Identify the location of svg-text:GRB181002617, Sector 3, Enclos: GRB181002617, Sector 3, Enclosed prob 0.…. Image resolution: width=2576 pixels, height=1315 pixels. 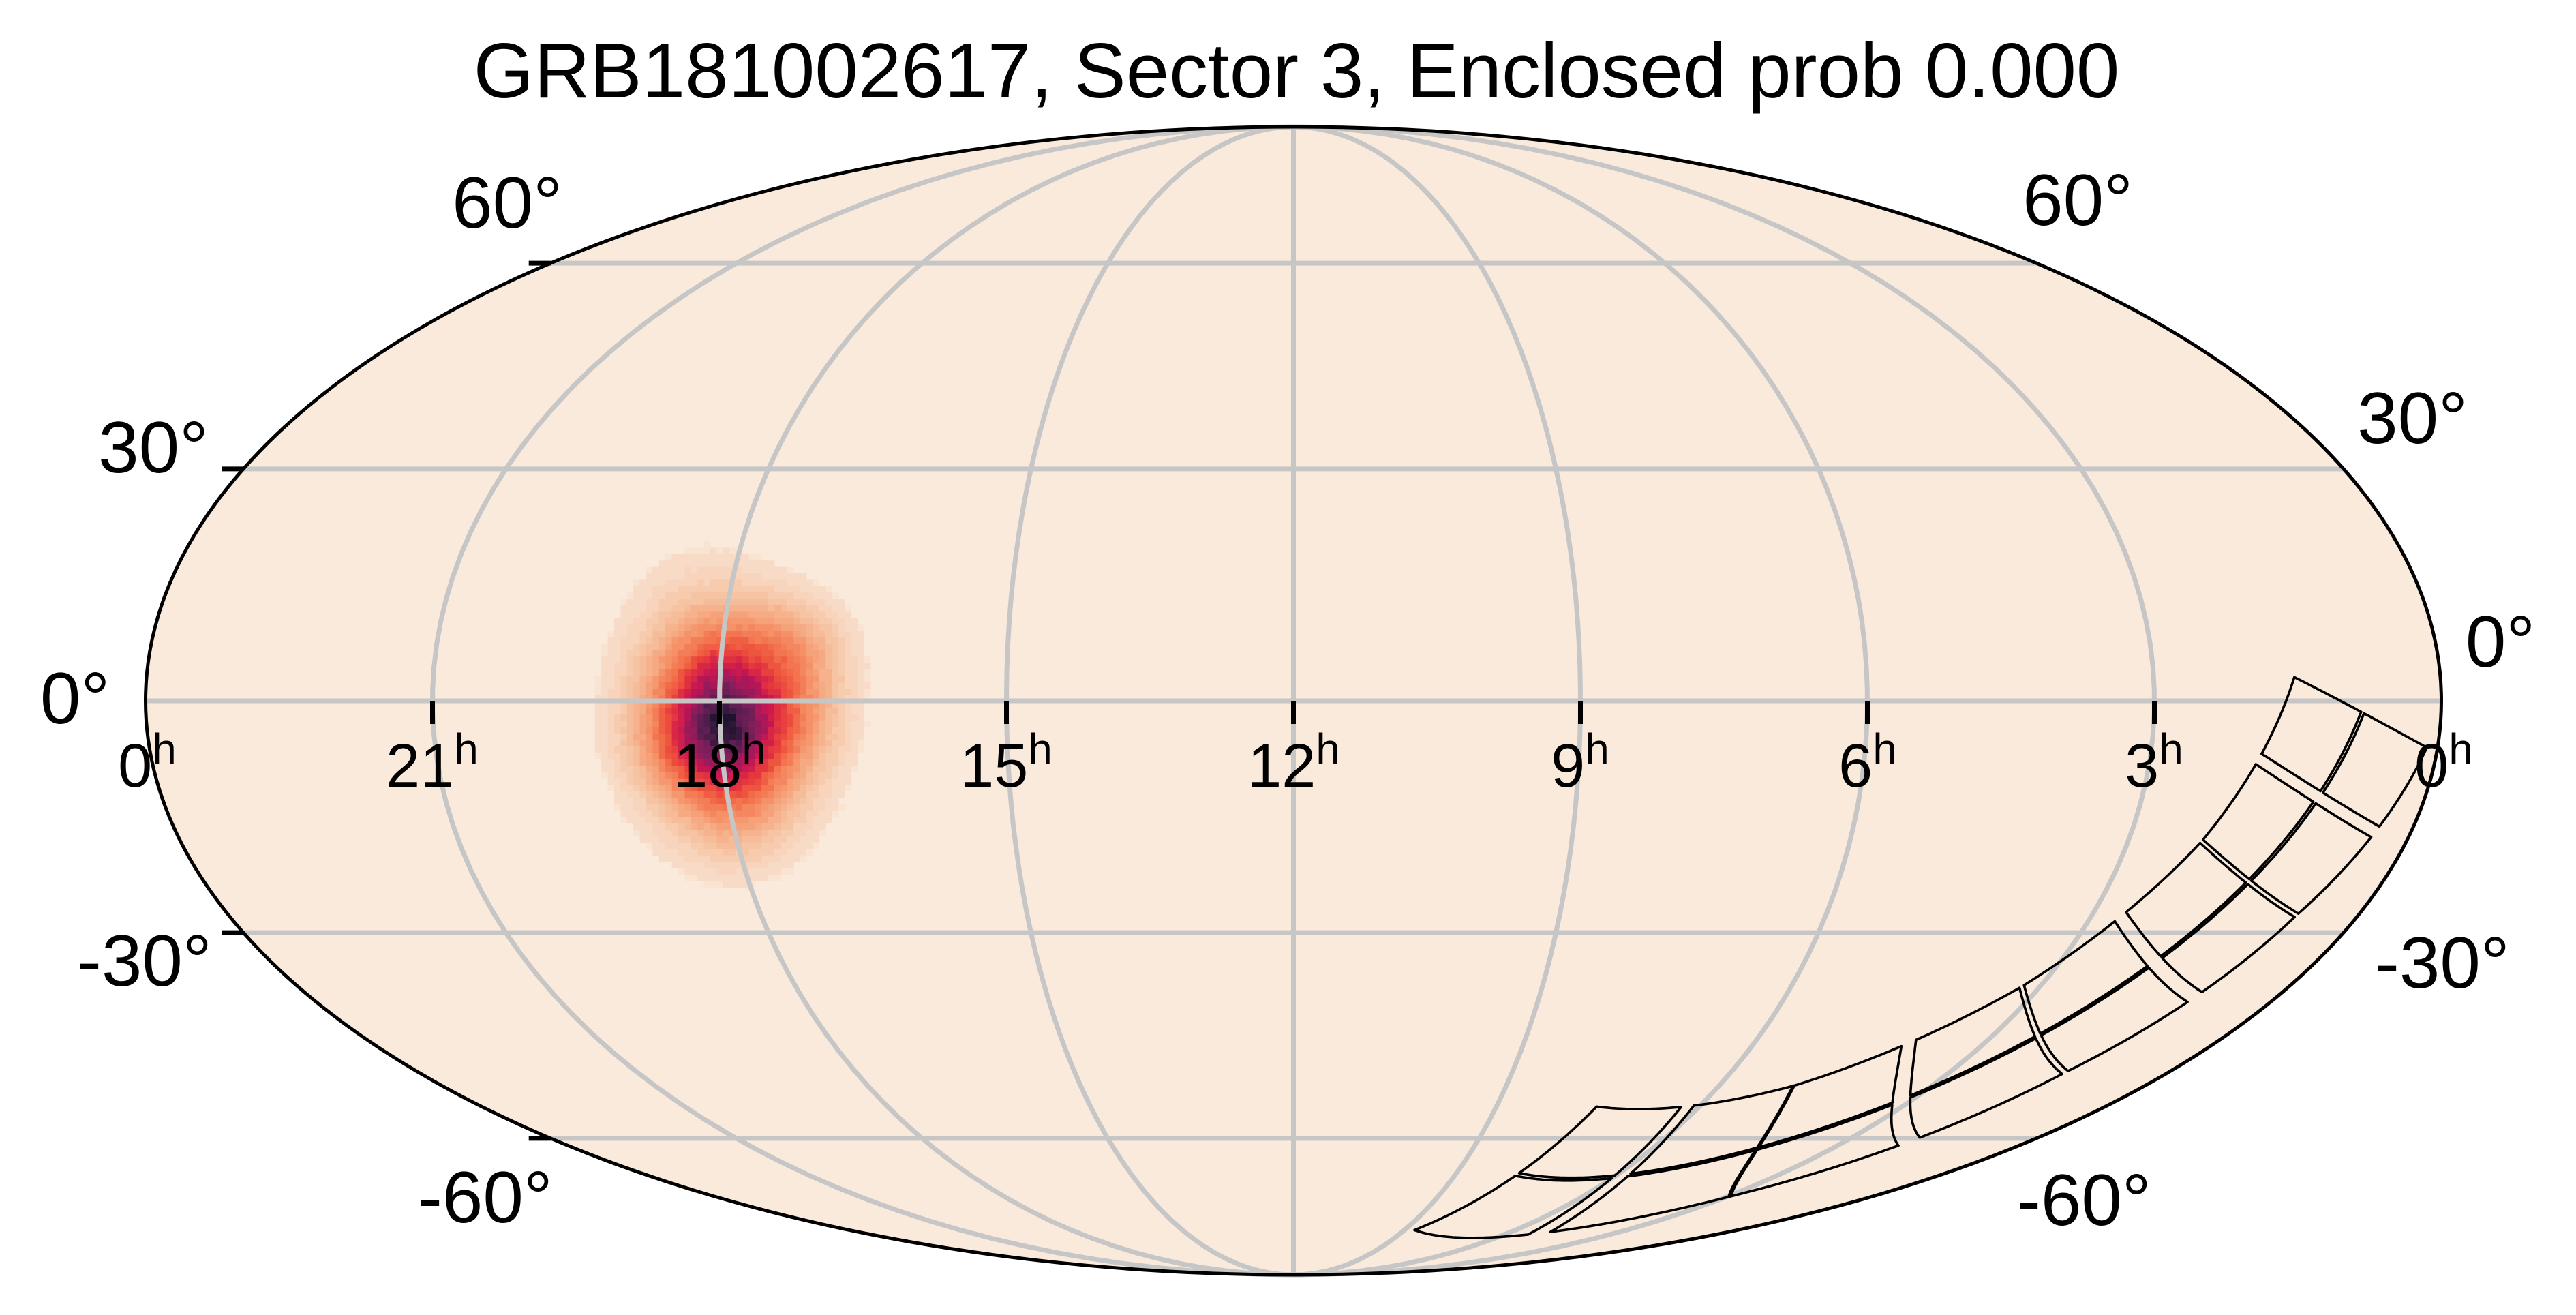
(1297, 71).